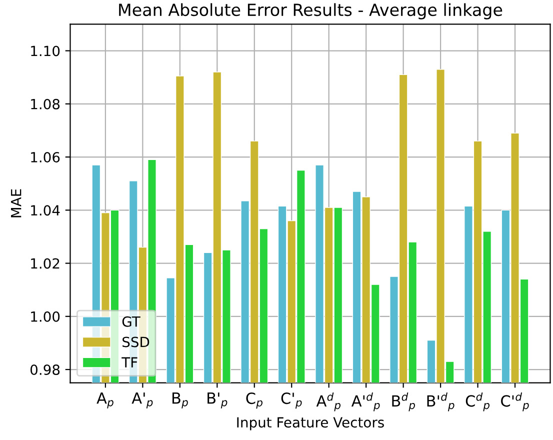 The height and width of the screenshot is (440, 553). What do you see at coordinates (45, 369) in the screenshot?
I see `y-tick-label: 0.98` at bounding box center [45, 369].